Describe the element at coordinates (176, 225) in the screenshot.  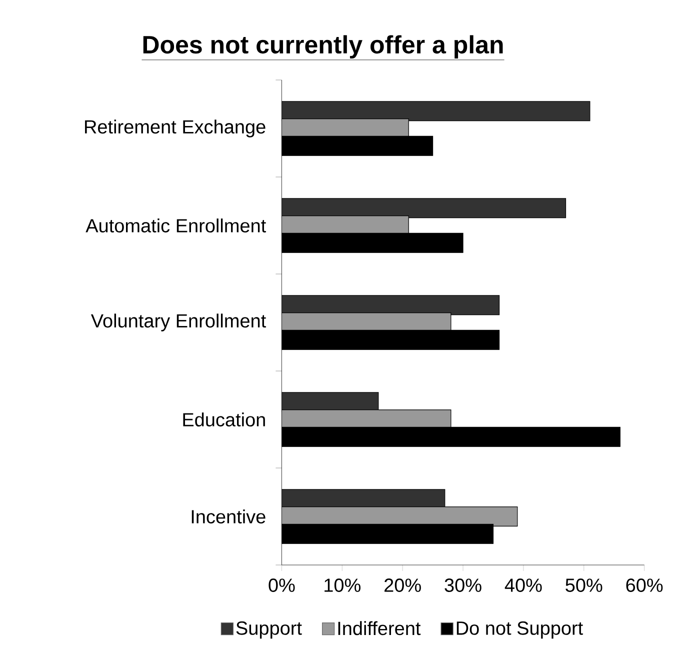
I see `y-tick-label: Automatic Enrollment` at that location.